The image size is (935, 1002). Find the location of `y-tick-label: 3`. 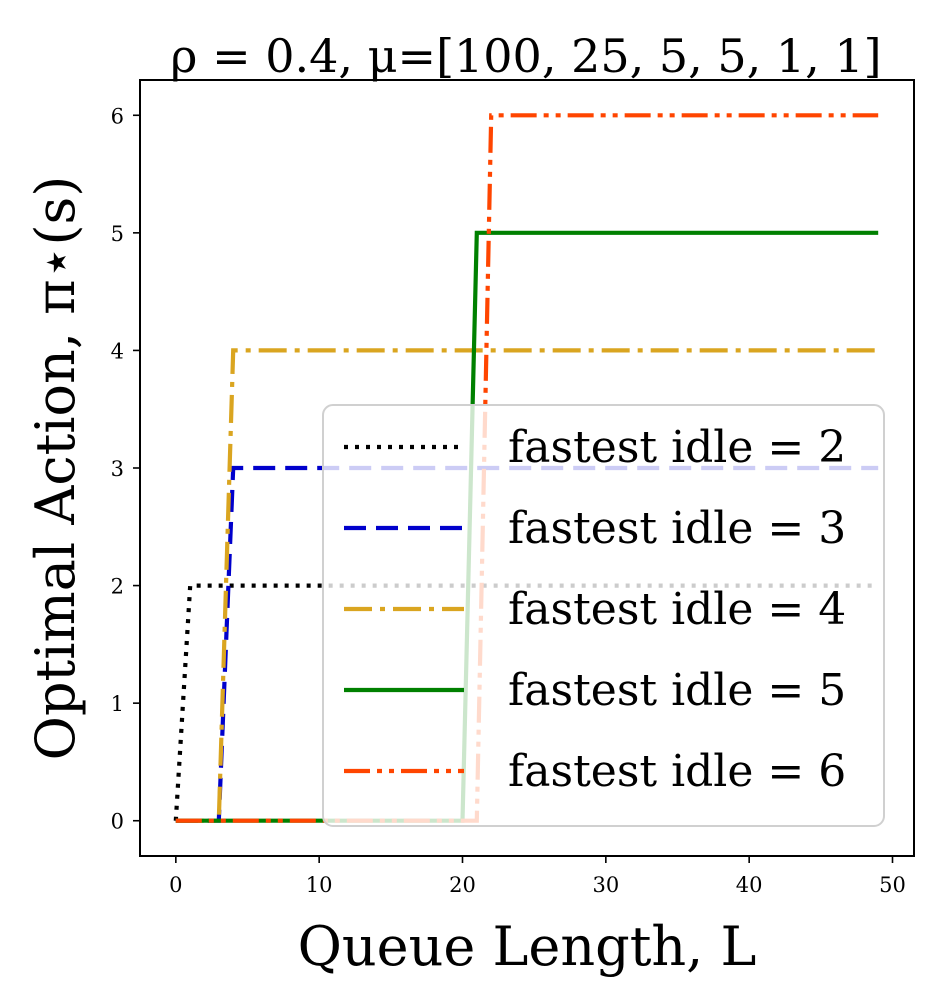

y-tick-label: 3 is located at coordinates (117, 469).